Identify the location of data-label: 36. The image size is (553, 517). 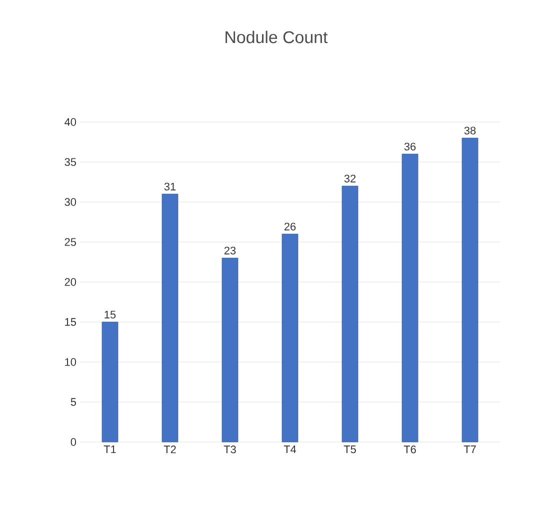
(410, 146).